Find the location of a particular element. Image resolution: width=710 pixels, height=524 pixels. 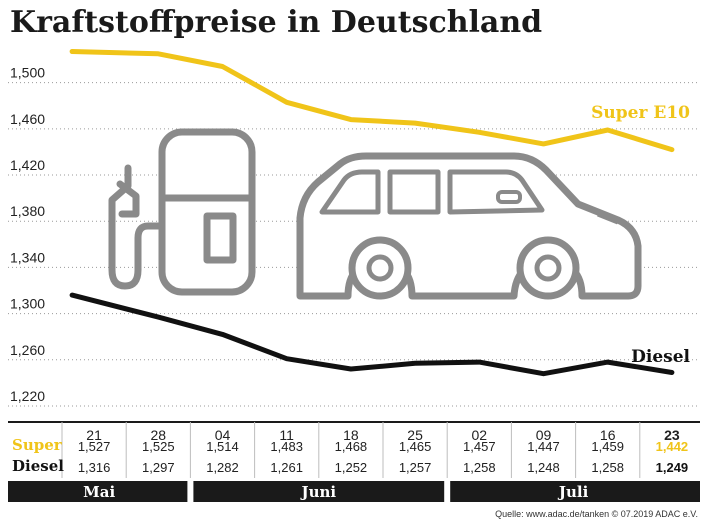

x-tick-label: 11 is located at coordinates (286, 435).